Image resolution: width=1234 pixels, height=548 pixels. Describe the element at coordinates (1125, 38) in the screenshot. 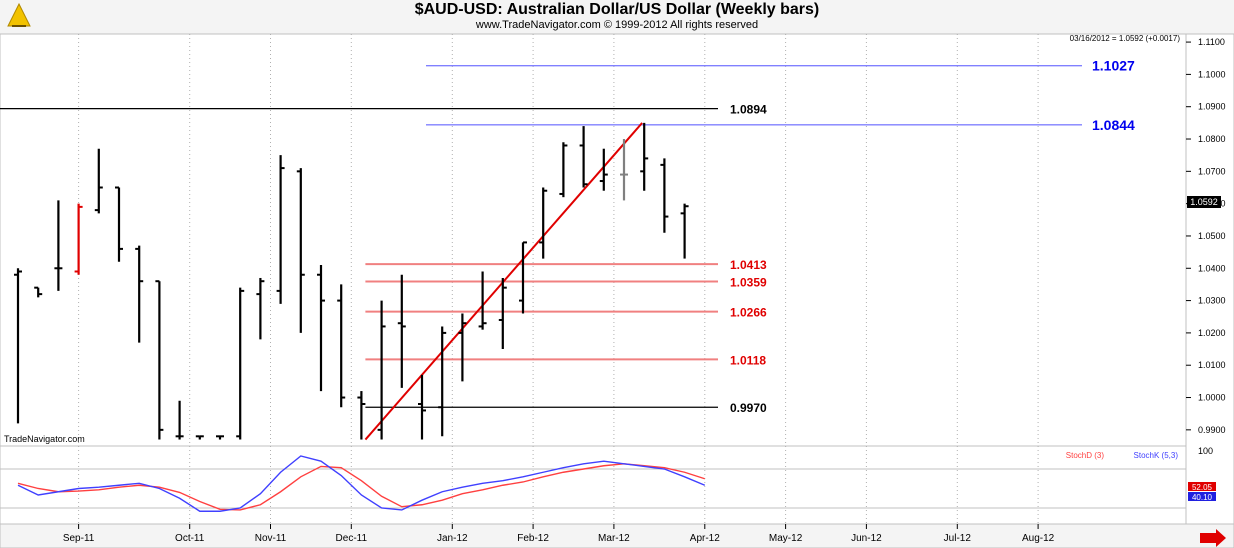

I see `quote-readout: 03/16/2012 = 1.0592 (+0.0017)` at that location.